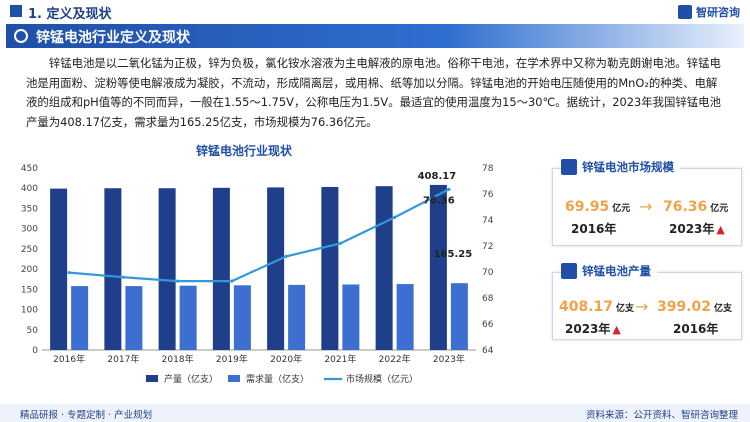  What do you see at coordinates (488, 169) in the screenshot?
I see `right-axis-tick: 78` at bounding box center [488, 169].